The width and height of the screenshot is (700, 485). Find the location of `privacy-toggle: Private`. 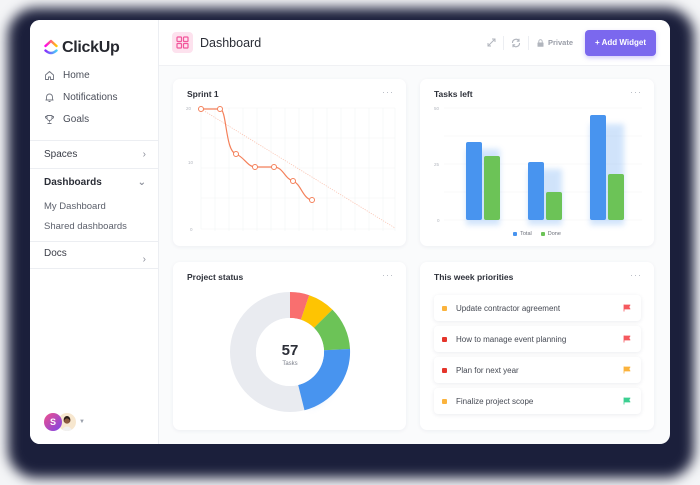

privacy-toggle: Private is located at coordinates (557, 42).